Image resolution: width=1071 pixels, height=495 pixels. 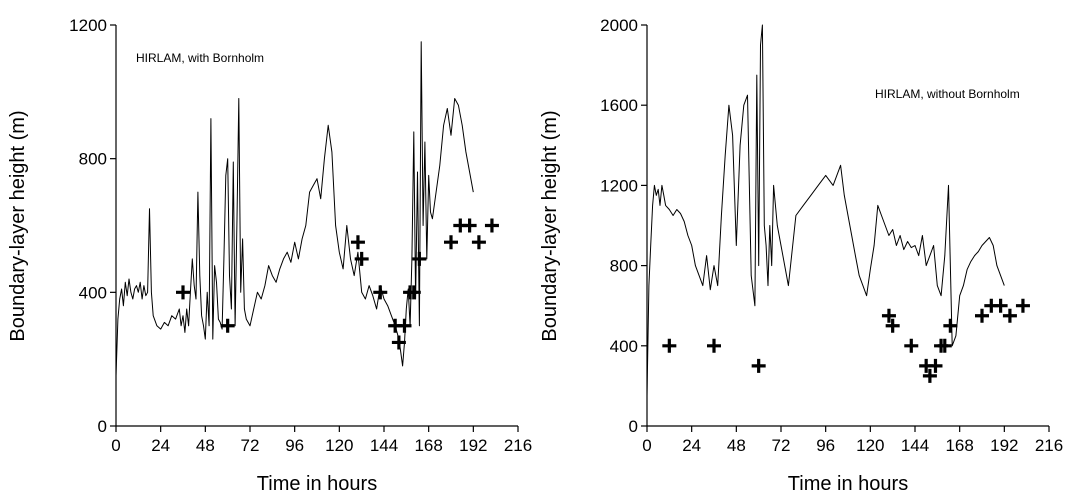 I want to click on y-tick-label: 2000, so click(x=619, y=25).